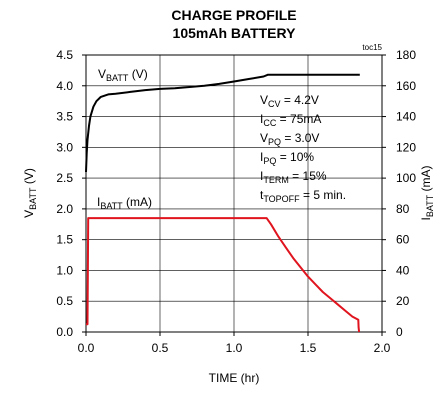  Describe the element at coordinates (64, 147) in the screenshot. I see `left-tick-label: 3.0` at that location.